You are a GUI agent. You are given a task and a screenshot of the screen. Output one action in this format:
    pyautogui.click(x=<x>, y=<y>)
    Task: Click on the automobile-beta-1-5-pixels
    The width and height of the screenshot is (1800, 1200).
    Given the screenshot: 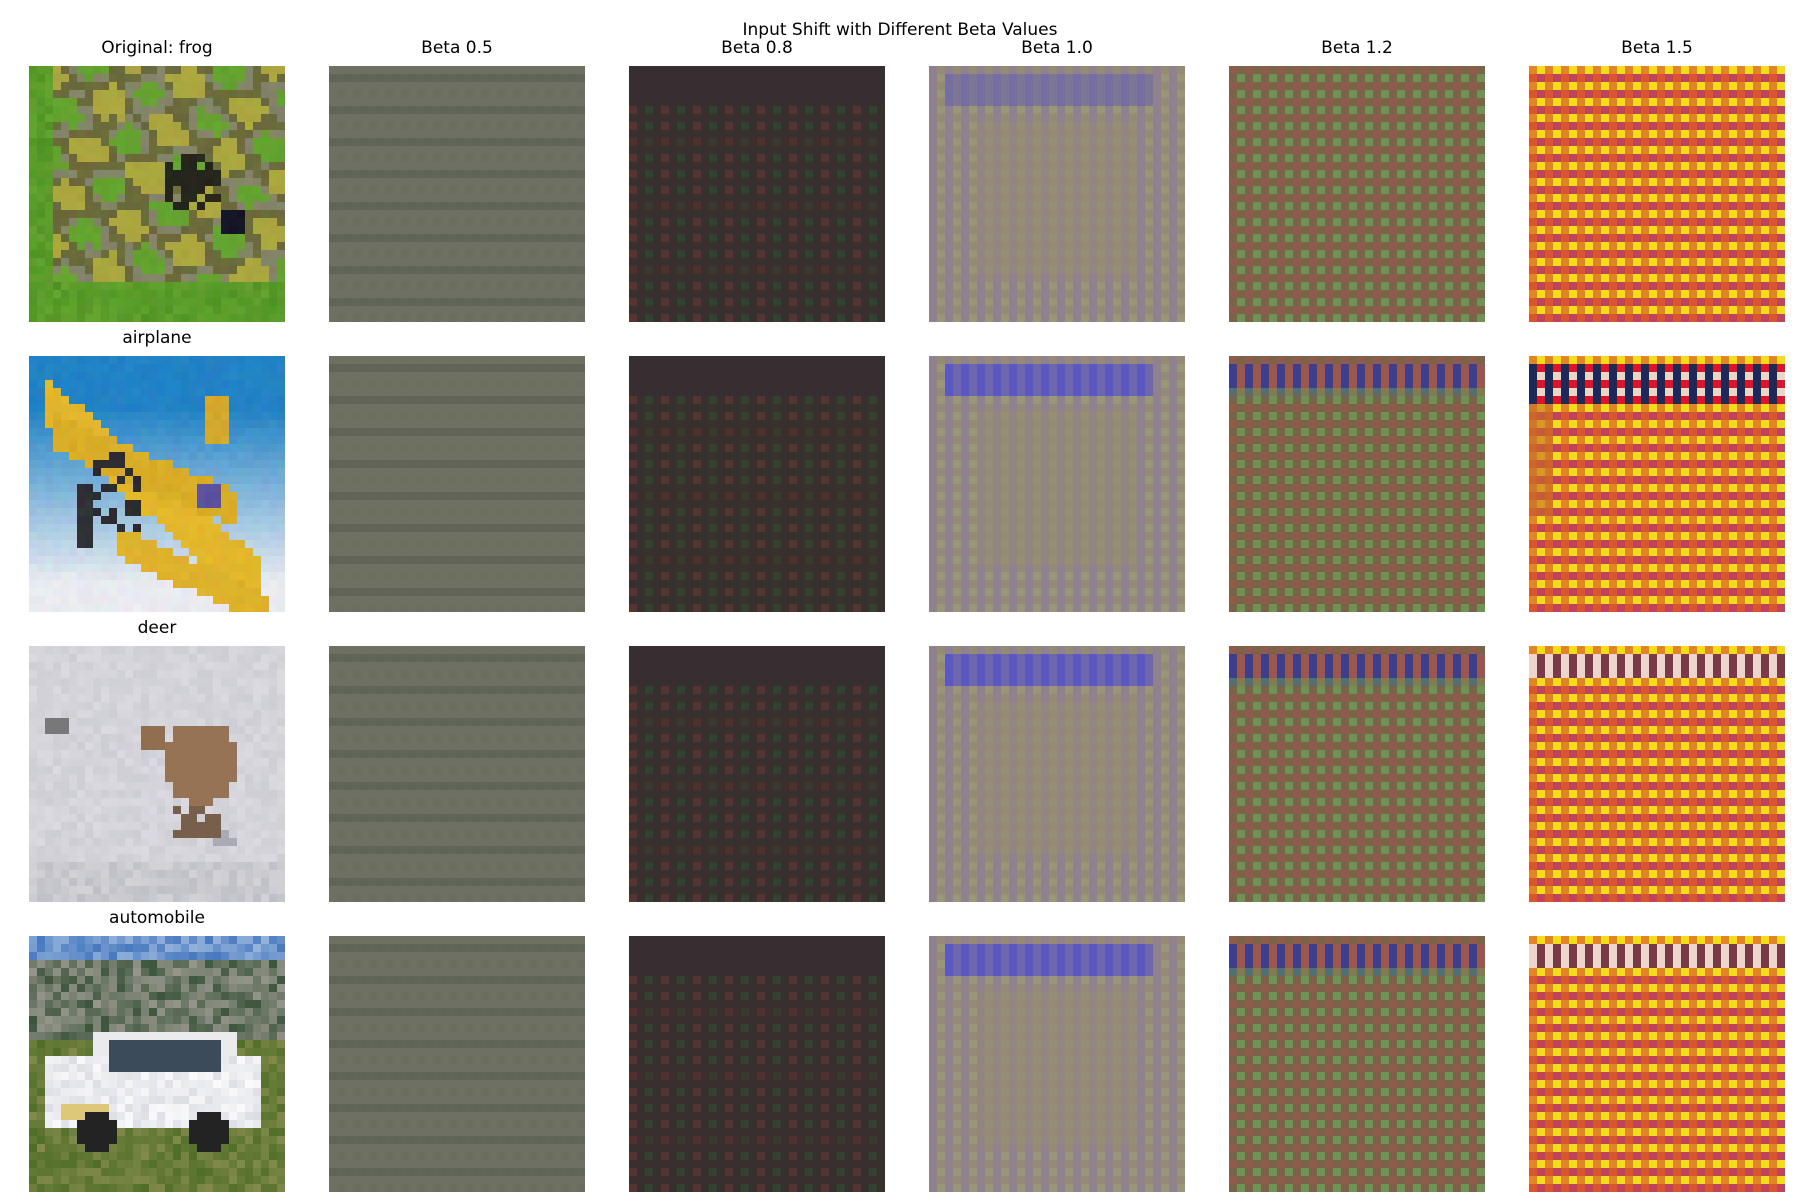 What is the action you would take?
    pyautogui.click(x=1657, y=1064)
    